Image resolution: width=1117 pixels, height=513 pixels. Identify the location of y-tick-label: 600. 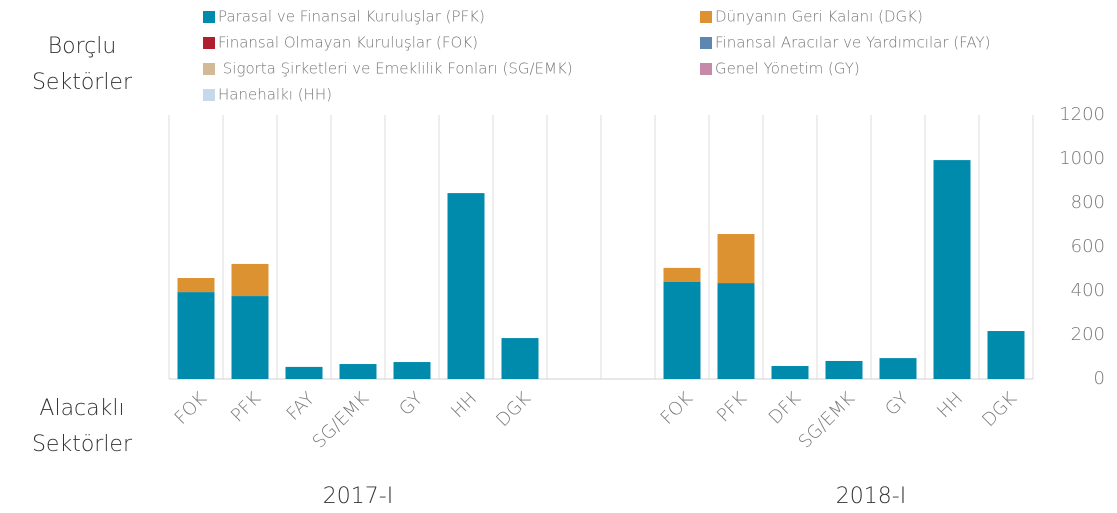
(1088, 246).